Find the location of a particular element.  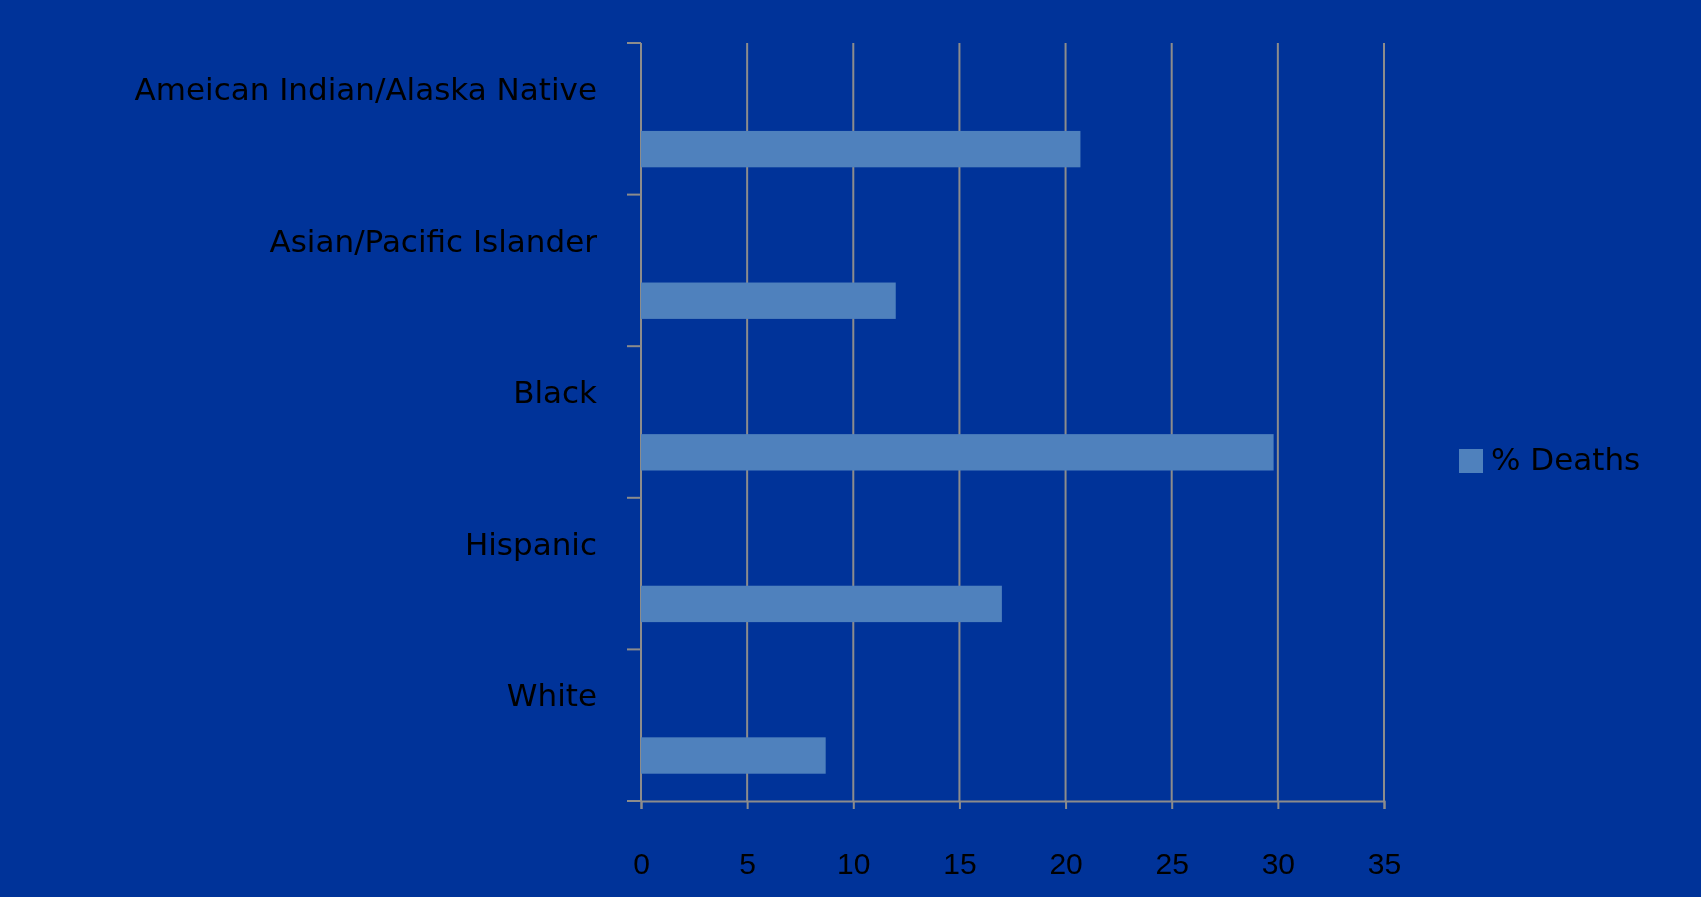

x-tick-label: 20 is located at coordinates (1066, 864).